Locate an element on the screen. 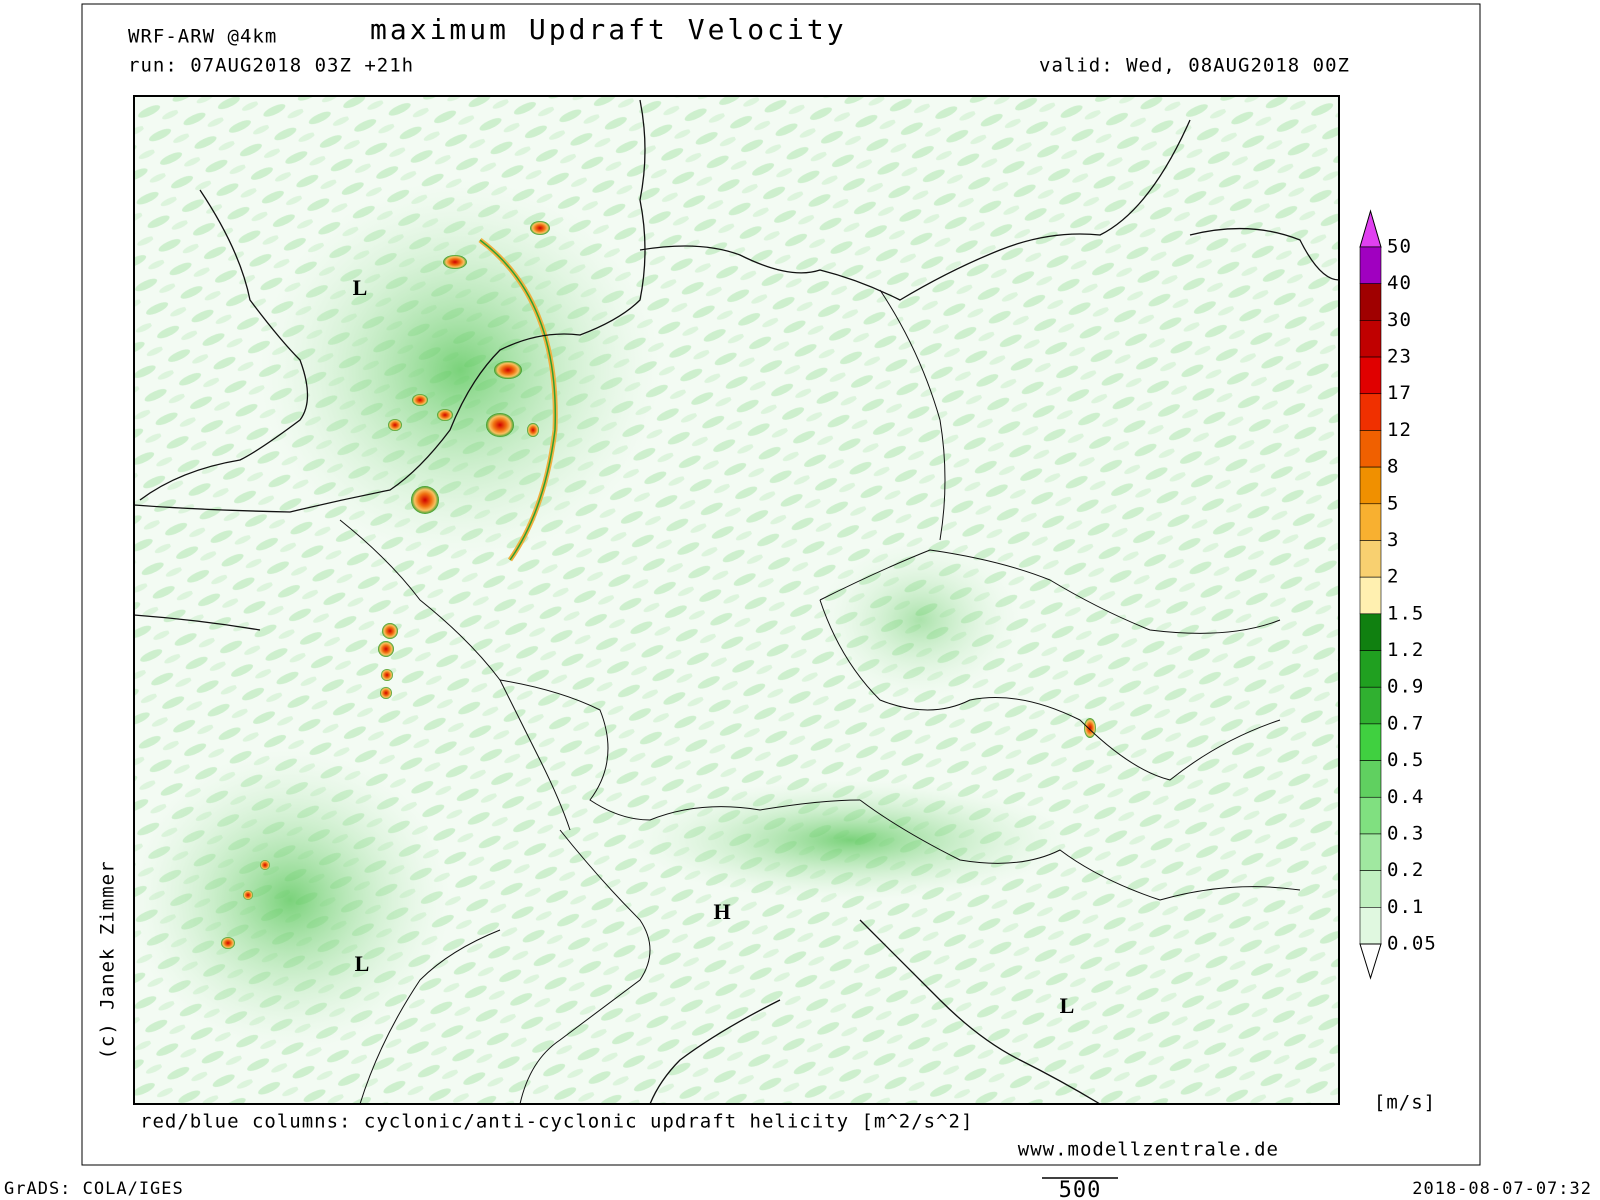  squall-line is located at coordinates (518, 400).